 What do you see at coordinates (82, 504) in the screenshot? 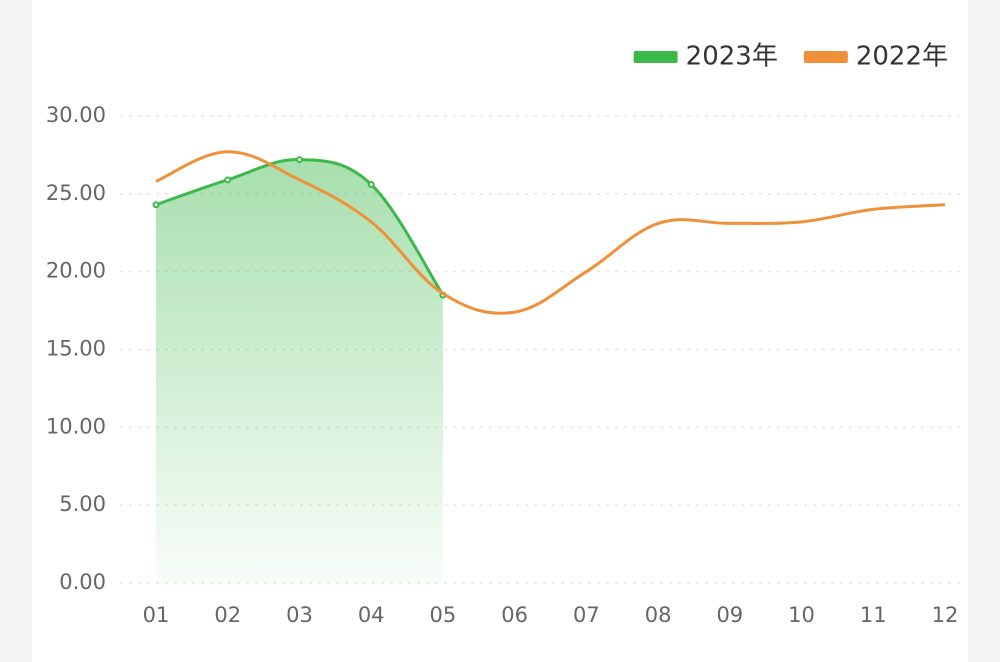
I see `y-tick-label: 5.00` at bounding box center [82, 504].